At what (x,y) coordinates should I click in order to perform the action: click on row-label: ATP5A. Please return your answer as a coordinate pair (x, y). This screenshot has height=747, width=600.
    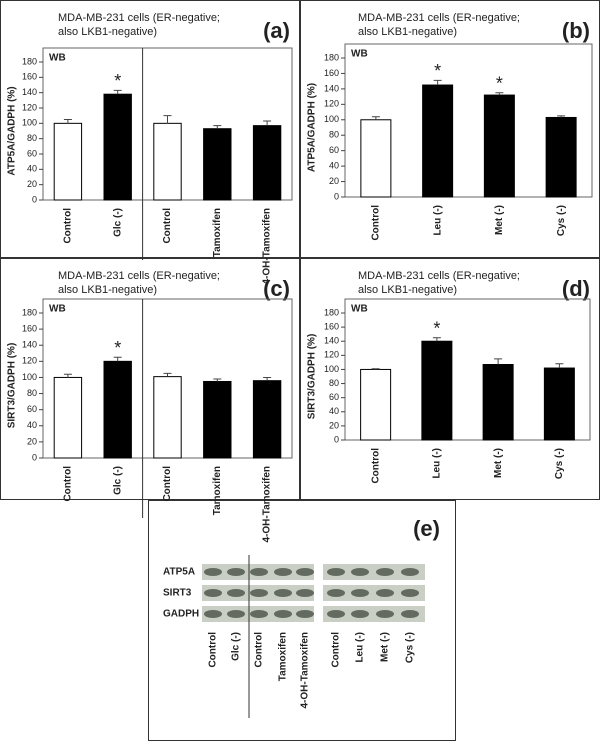
    Looking at the image, I should click on (179, 572).